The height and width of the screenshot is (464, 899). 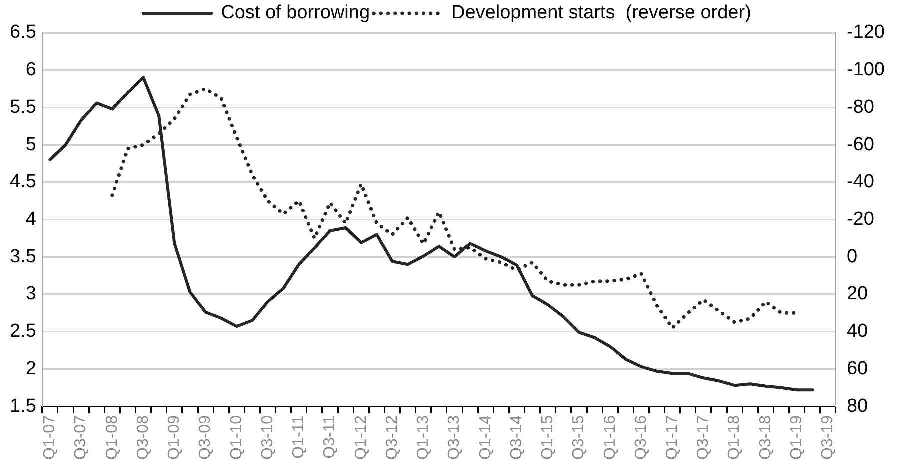 What do you see at coordinates (237, 437) in the screenshot?
I see `x-tick-label: Q1-10` at bounding box center [237, 437].